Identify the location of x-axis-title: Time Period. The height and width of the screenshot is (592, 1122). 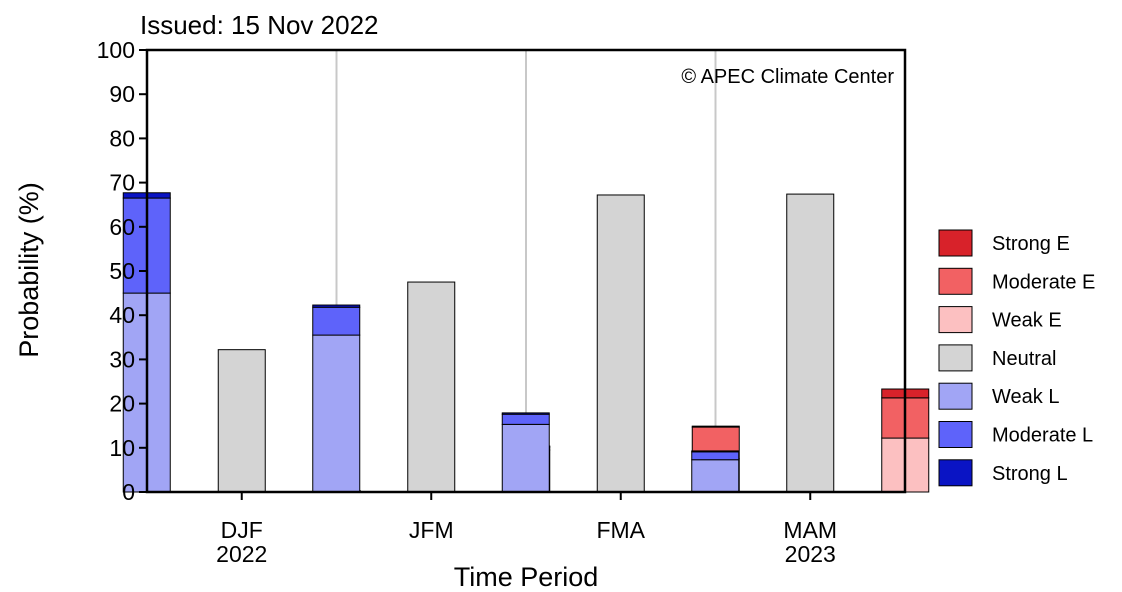
(526, 577).